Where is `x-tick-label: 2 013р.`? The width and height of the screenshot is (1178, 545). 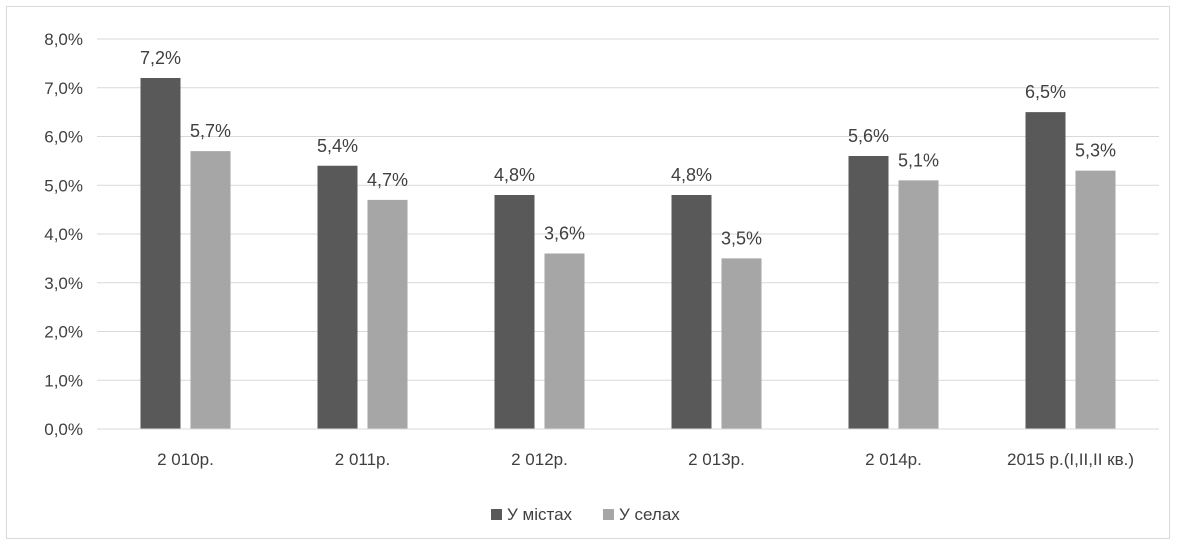 x-tick-label: 2 013р. is located at coordinates (716, 459).